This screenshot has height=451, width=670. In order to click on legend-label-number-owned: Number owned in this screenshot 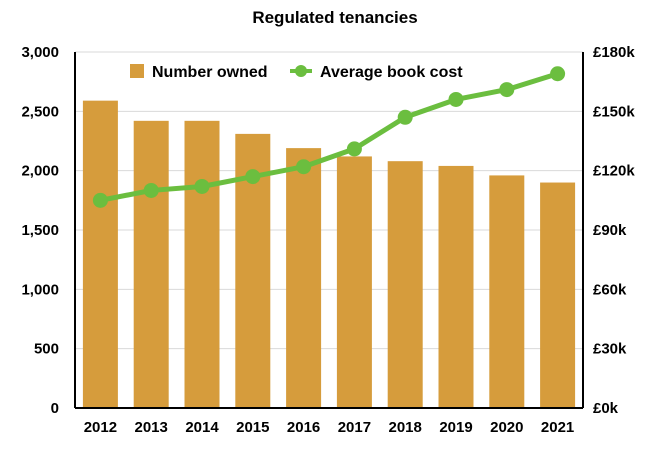, I will do `click(210, 72)`.